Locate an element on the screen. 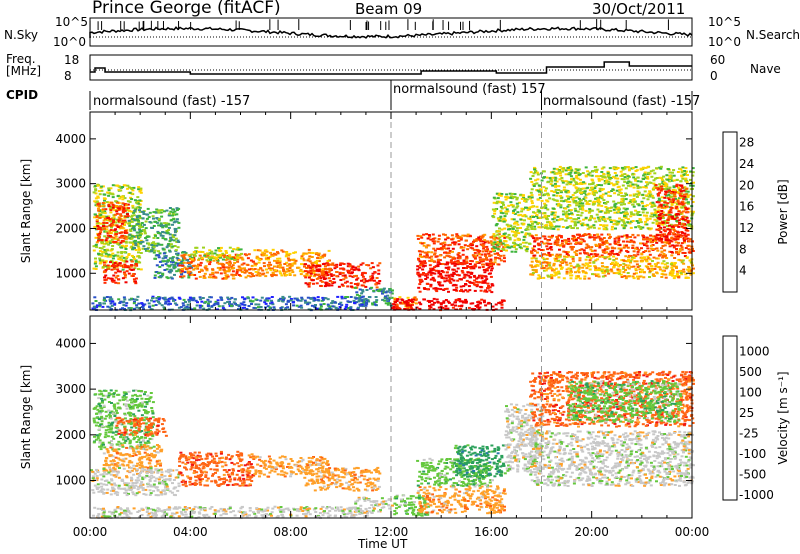  freq-unit-label: [MHz] is located at coordinates (24, 71).